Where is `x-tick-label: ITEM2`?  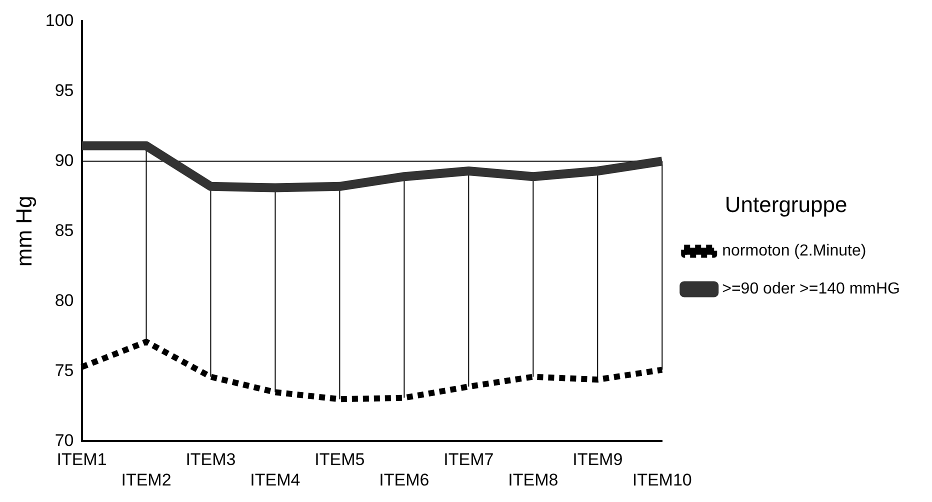 x-tick-label: ITEM2 is located at coordinates (146, 480).